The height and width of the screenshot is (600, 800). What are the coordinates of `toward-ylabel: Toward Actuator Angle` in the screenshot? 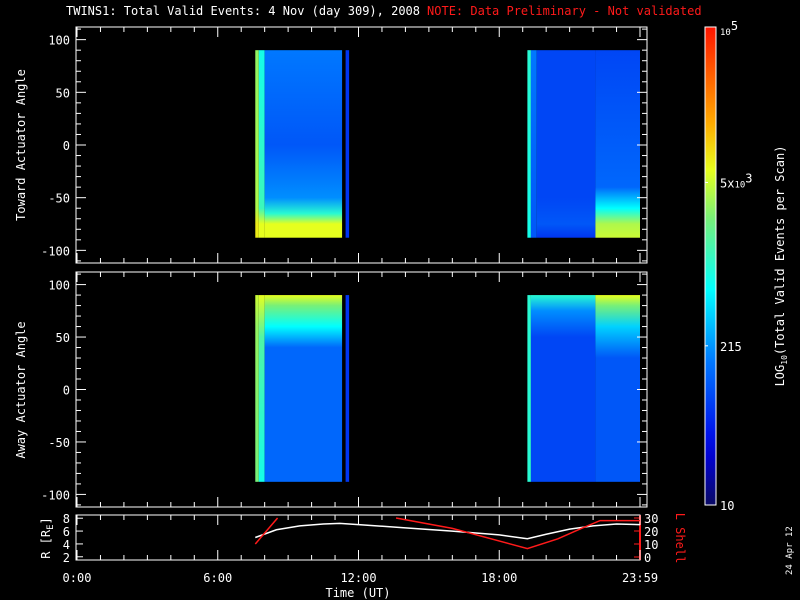 It's located at (21, 145).